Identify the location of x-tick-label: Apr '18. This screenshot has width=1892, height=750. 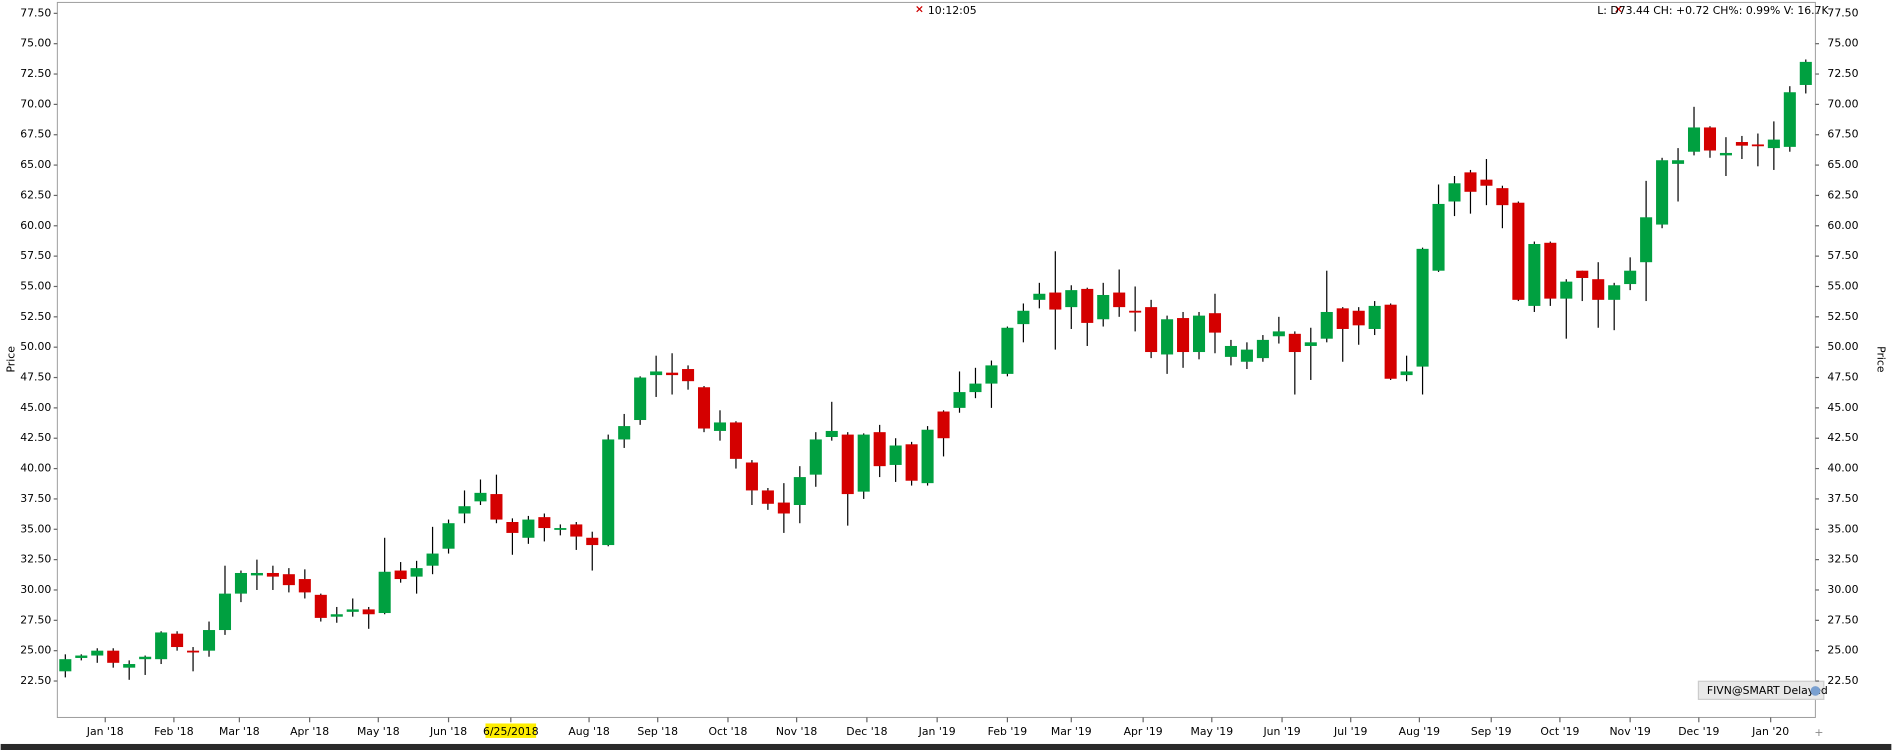
(309, 731).